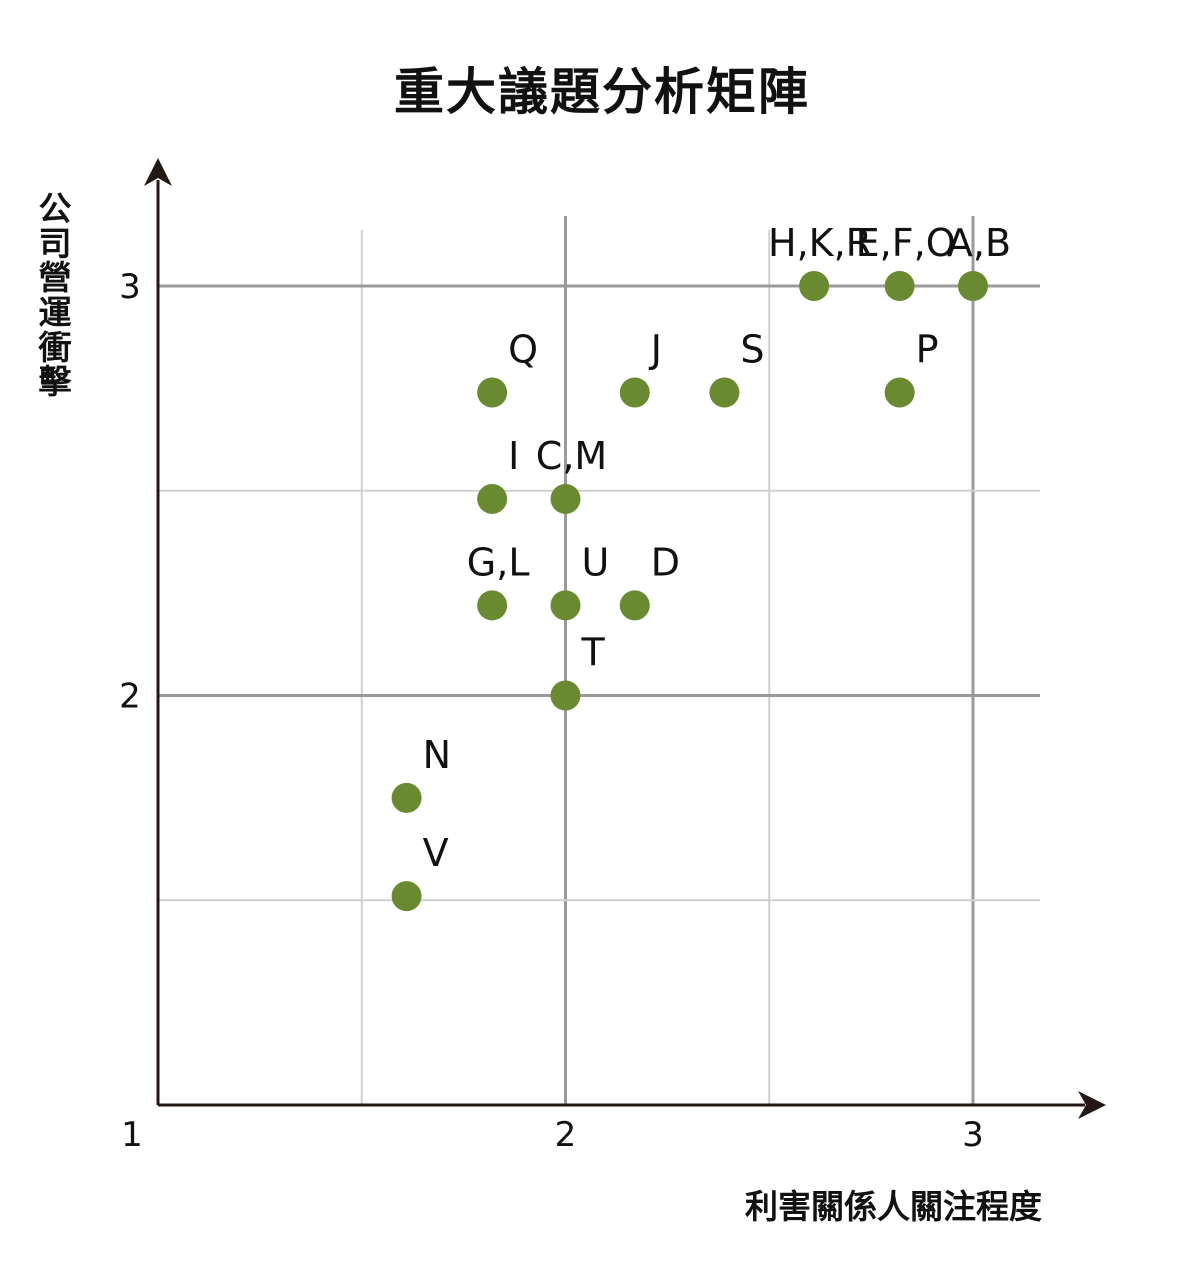  What do you see at coordinates (655, 349) in the screenshot?
I see `data-point-label: J` at bounding box center [655, 349].